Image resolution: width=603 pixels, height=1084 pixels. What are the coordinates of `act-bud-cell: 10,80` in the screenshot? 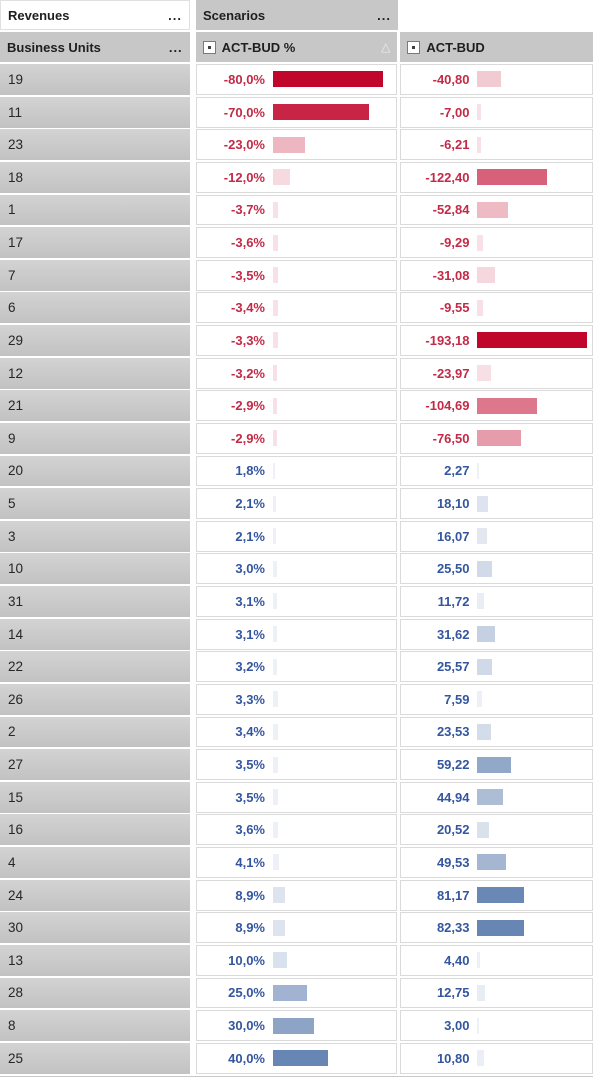 It's located at (496, 1058).